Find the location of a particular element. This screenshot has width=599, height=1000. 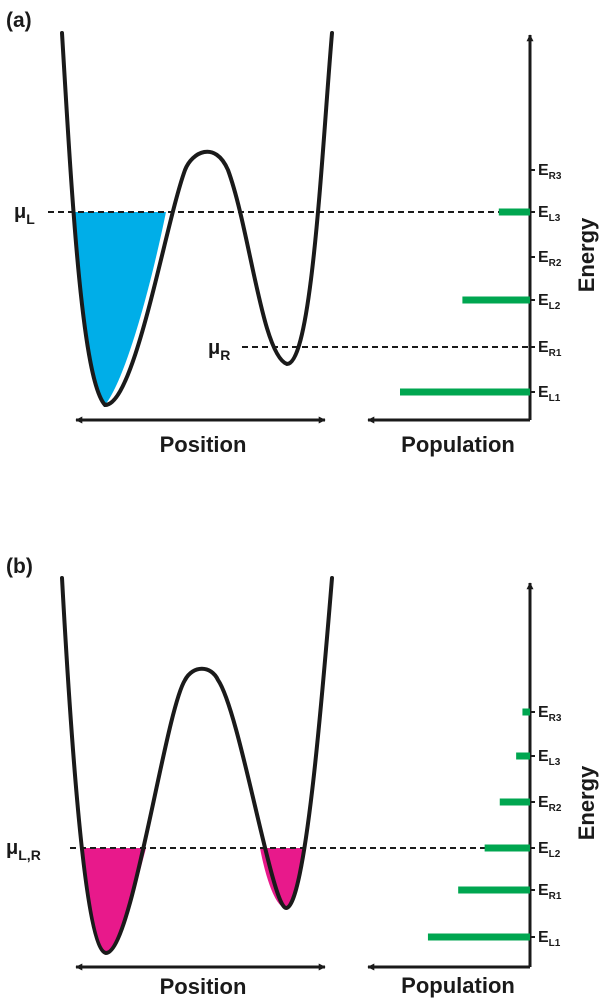

panel-a-level-l2-label: EL2 is located at coordinates (549, 302).